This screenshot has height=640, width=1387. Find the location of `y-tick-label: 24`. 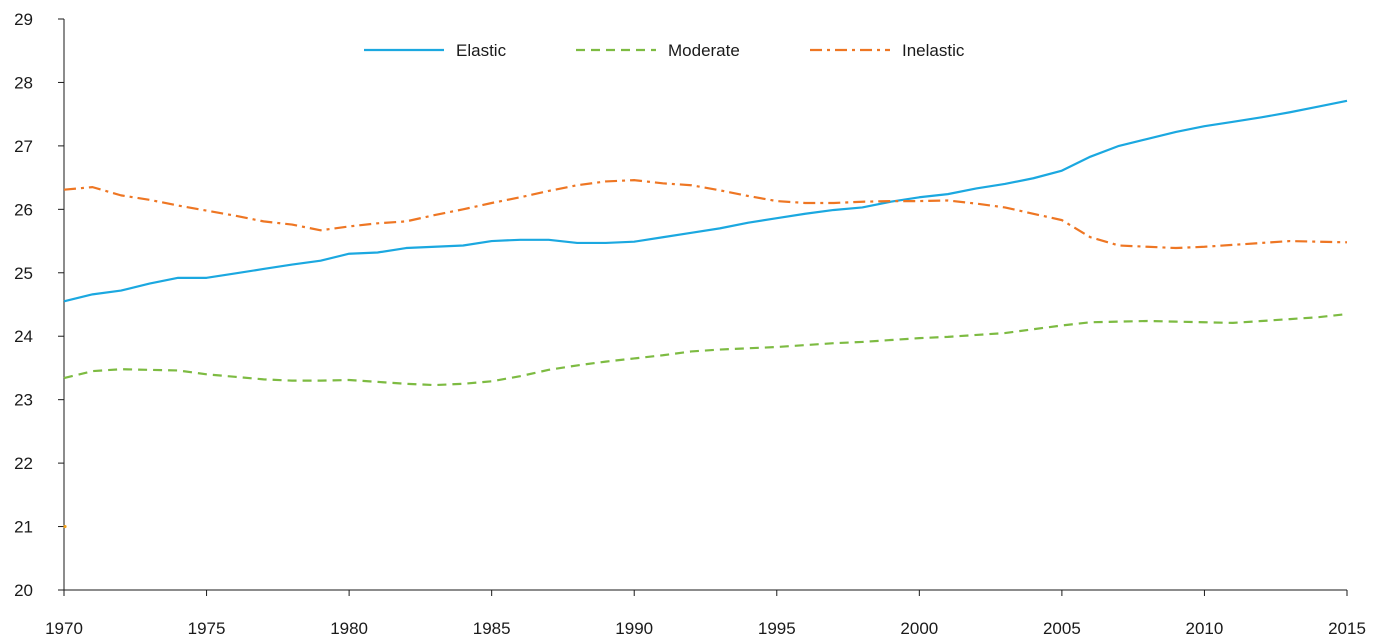

y-tick-label: 24 is located at coordinates (23, 336).